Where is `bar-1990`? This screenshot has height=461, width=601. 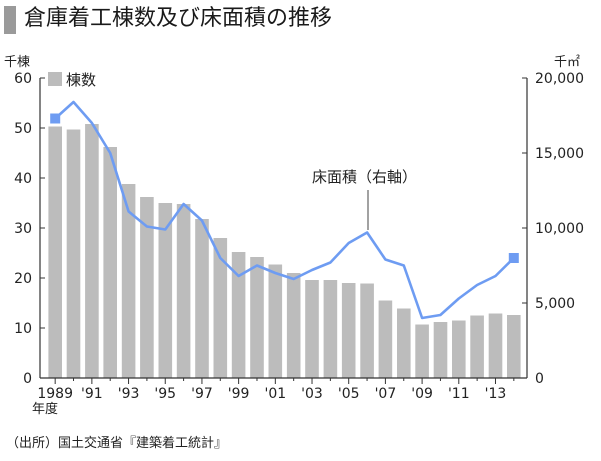
bar-1990 is located at coordinates (73, 253).